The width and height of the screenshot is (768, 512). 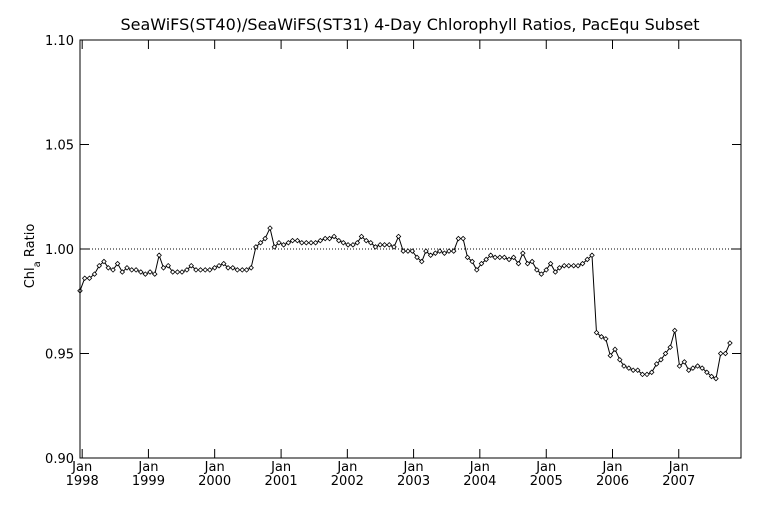 I want to click on y-axis-label-subscript: a, so click(x=37, y=264).